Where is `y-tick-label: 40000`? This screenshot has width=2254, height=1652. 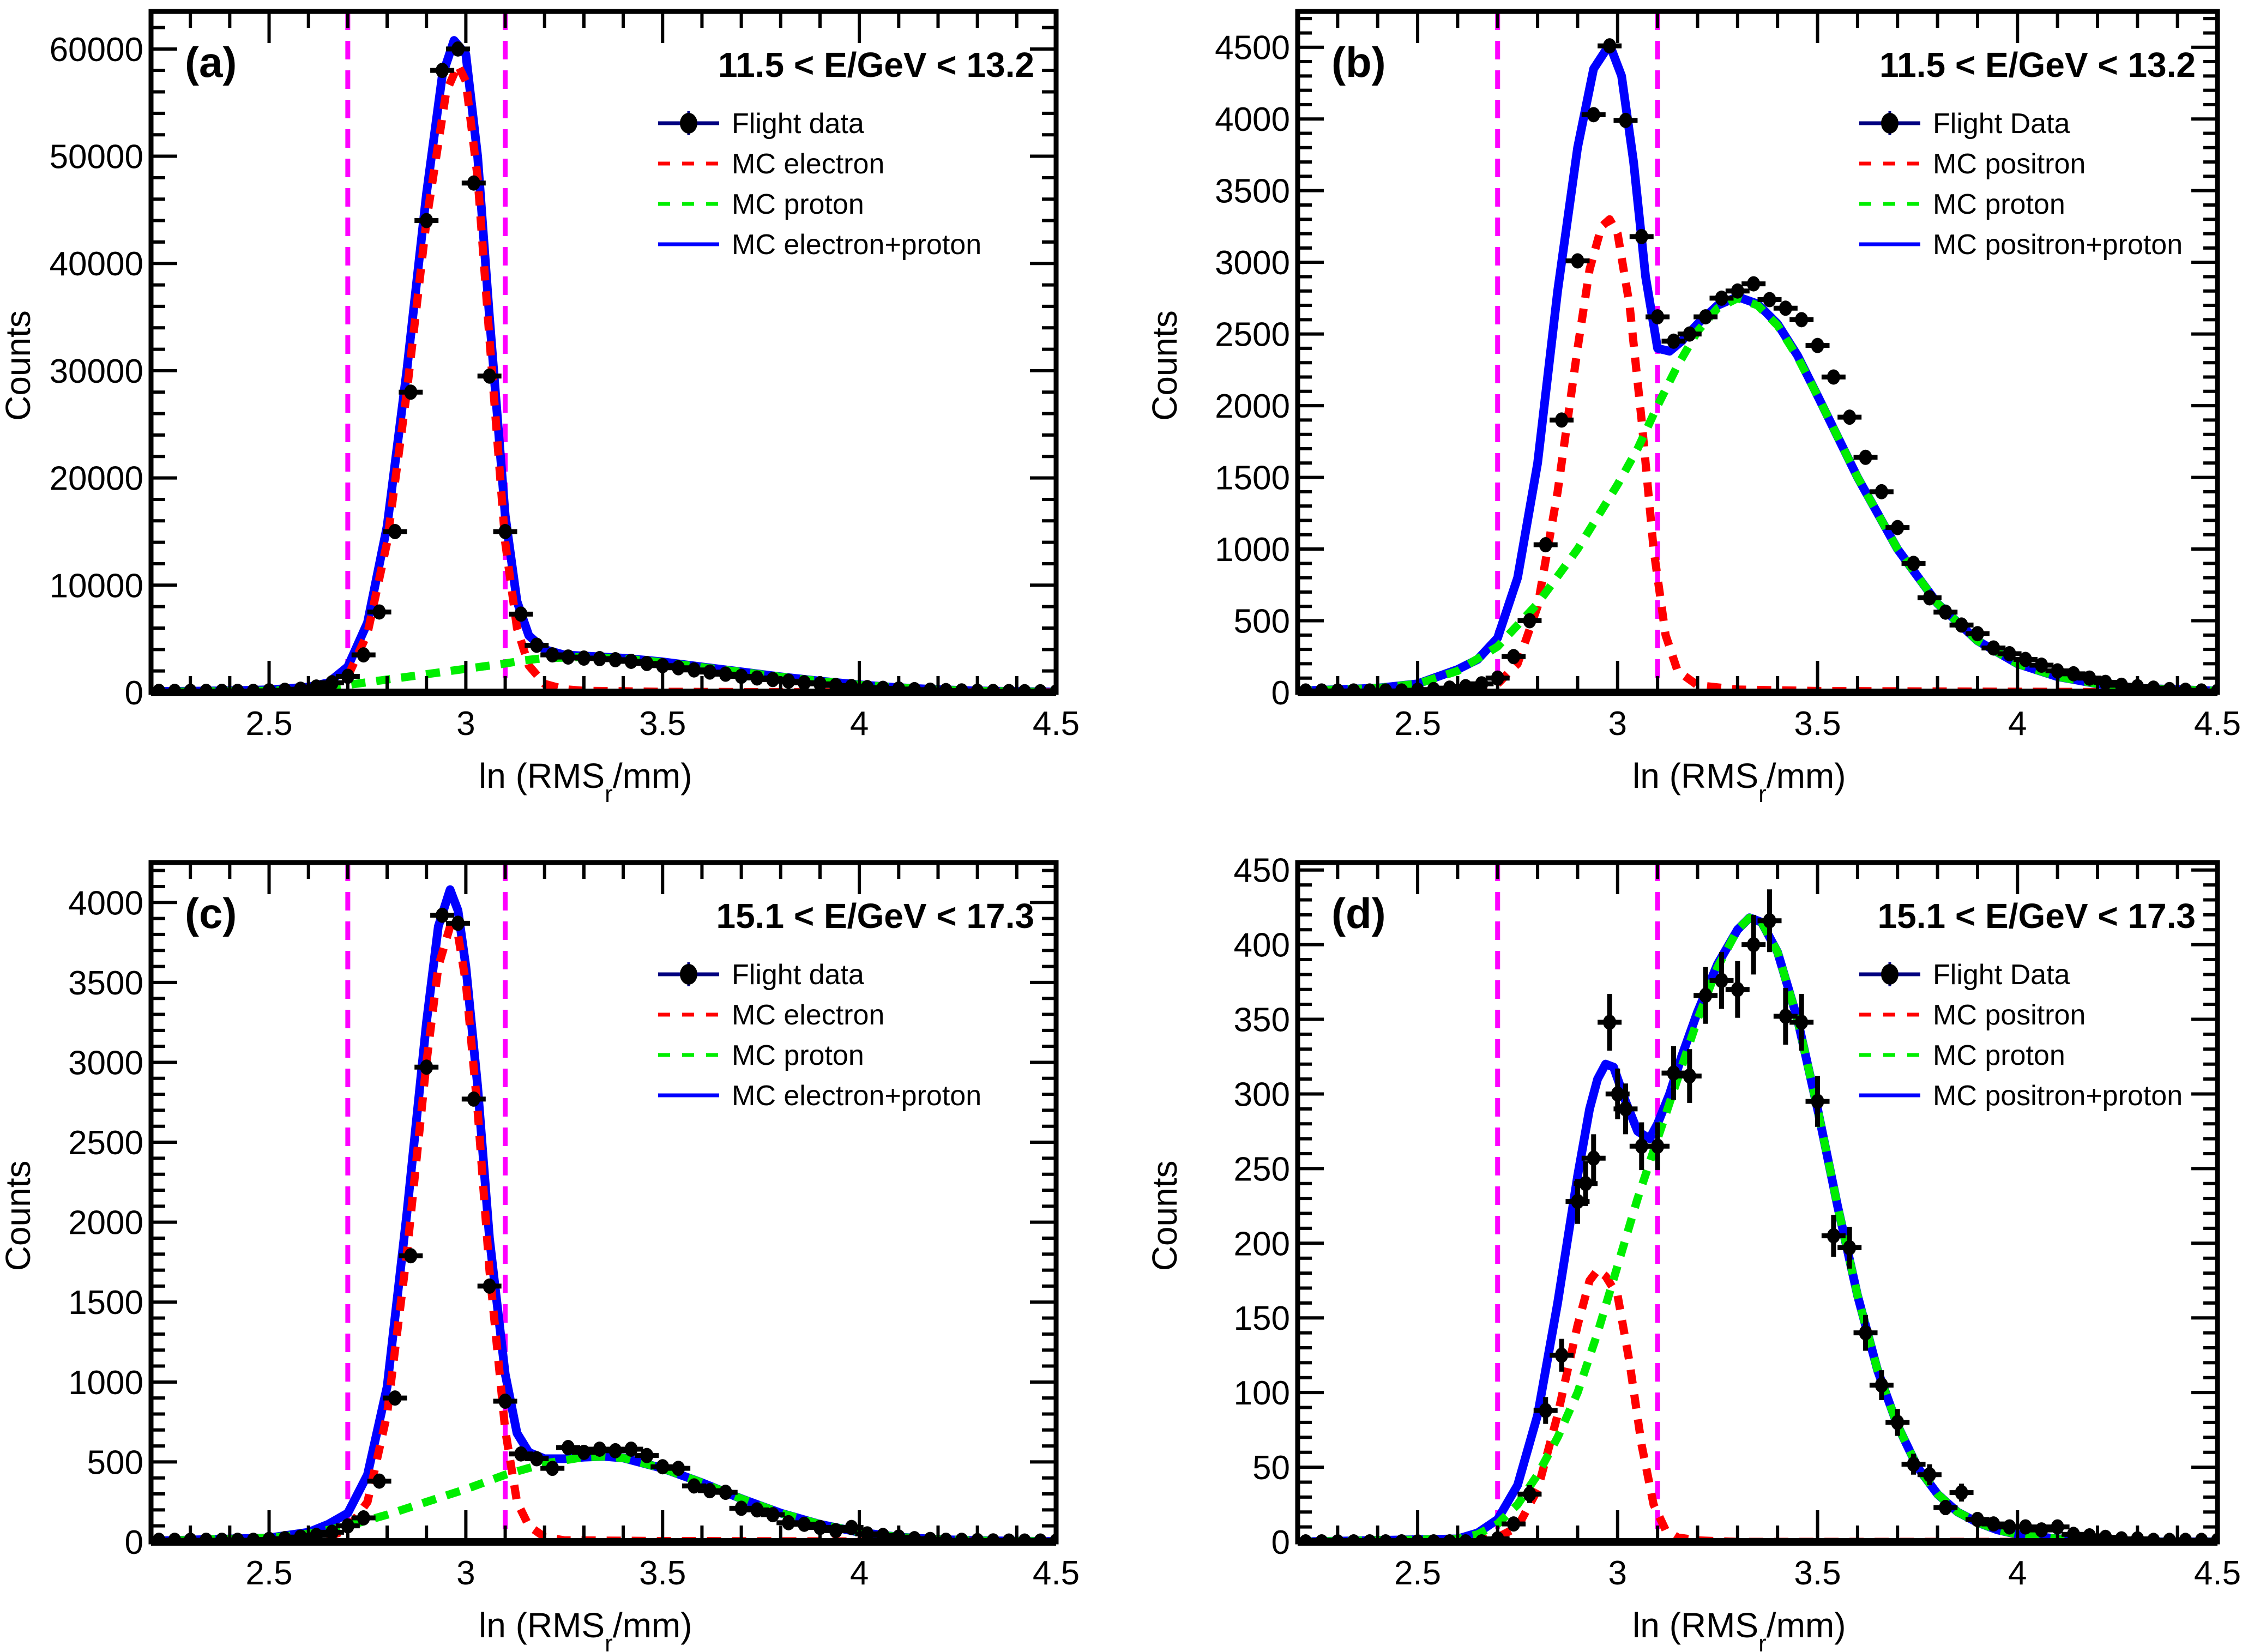
y-tick-label: 40000 is located at coordinates (96, 264).